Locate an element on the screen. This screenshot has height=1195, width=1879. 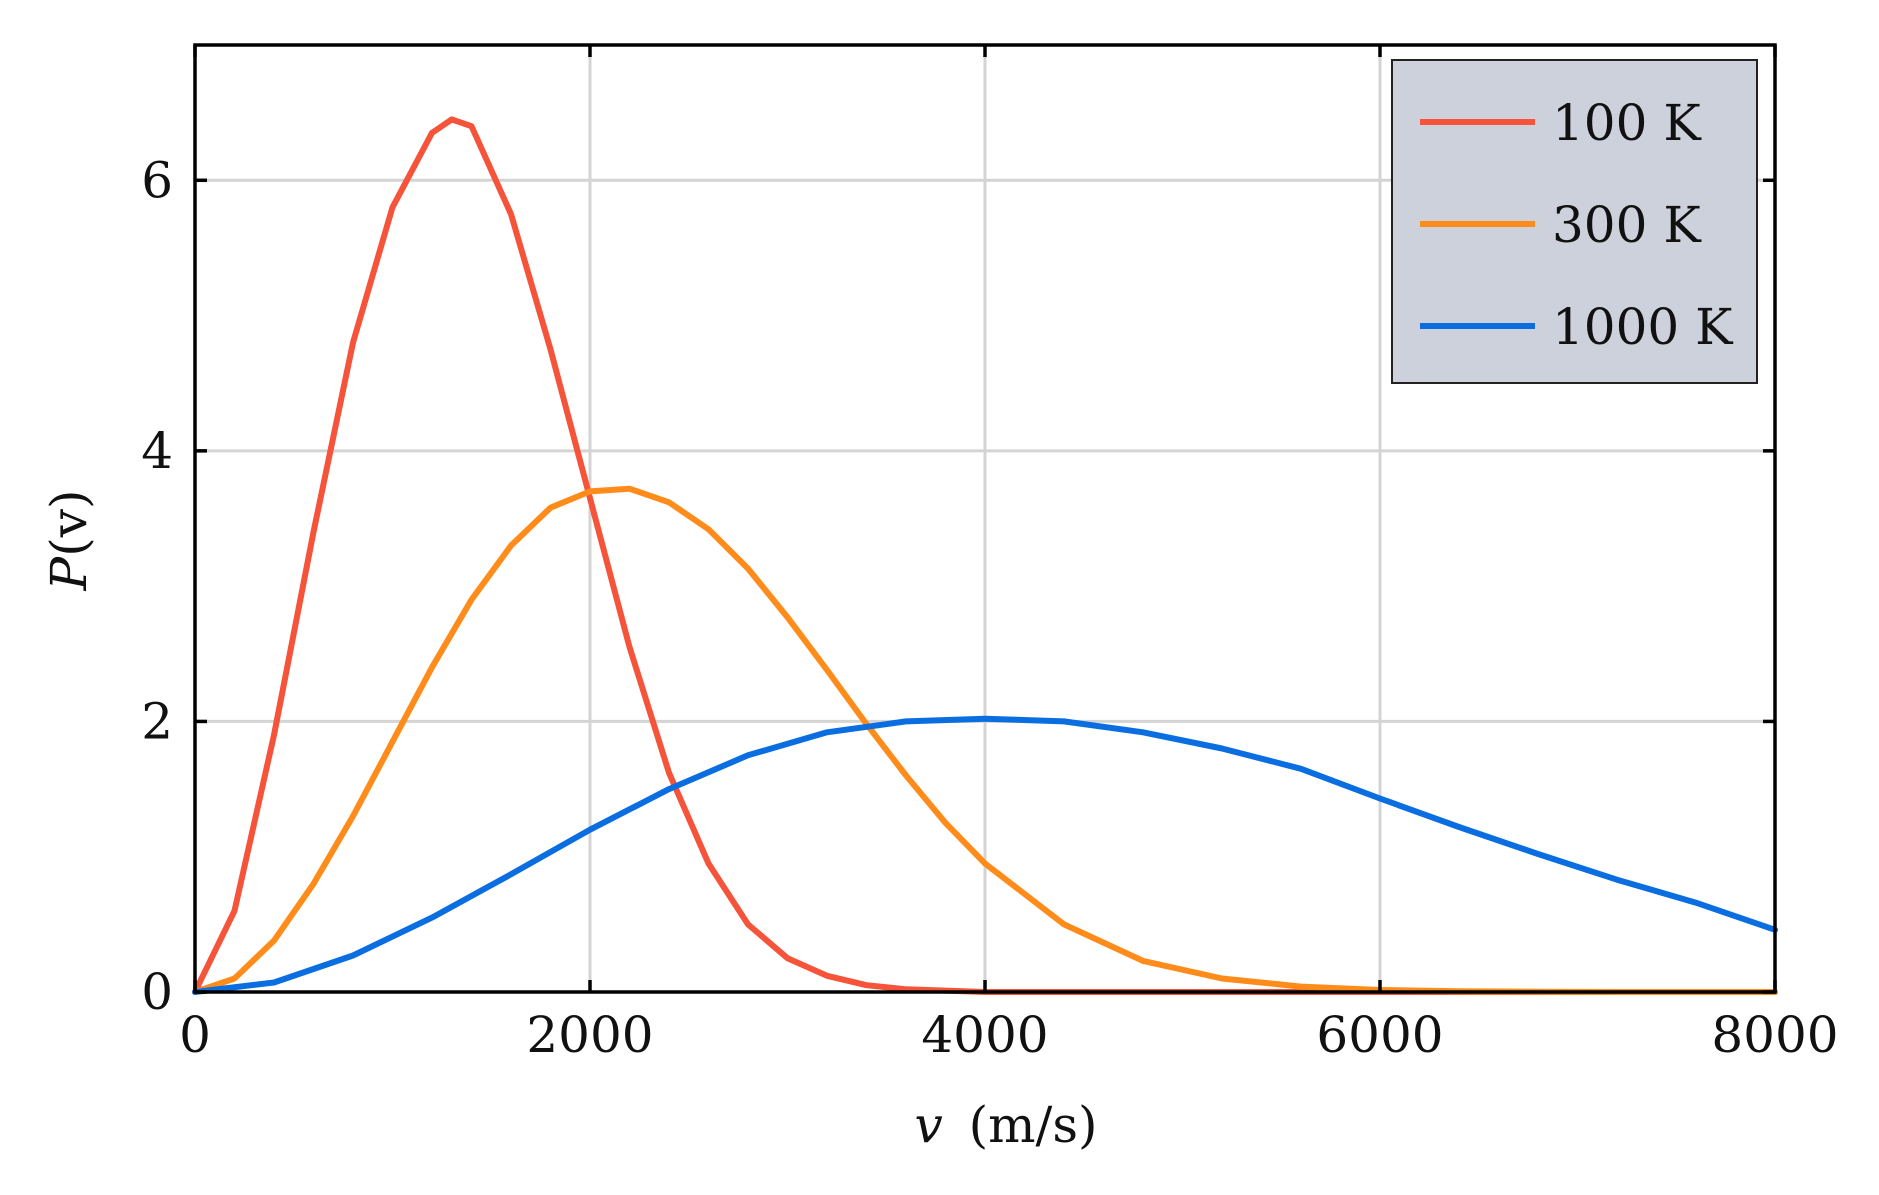
legend-label: 1000 K is located at coordinates (1643, 327).